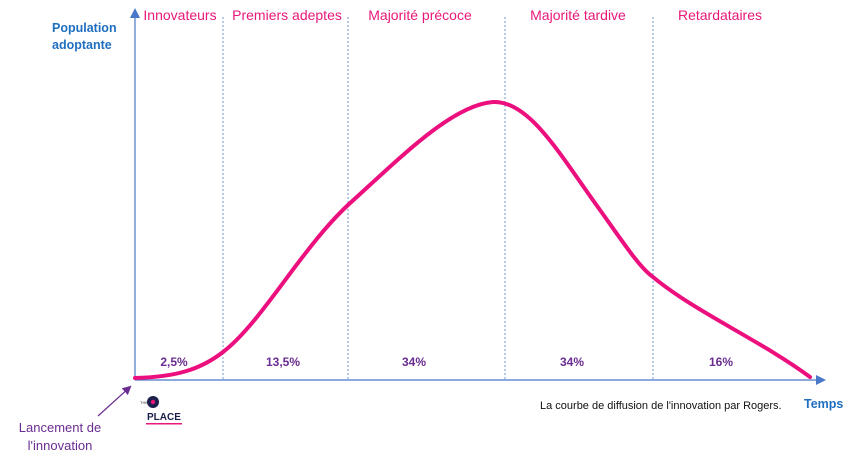 The height and width of the screenshot is (463, 852). What do you see at coordinates (82, 45) in the screenshot?
I see `y-axis-title-line2: adoptante` at bounding box center [82, 45].